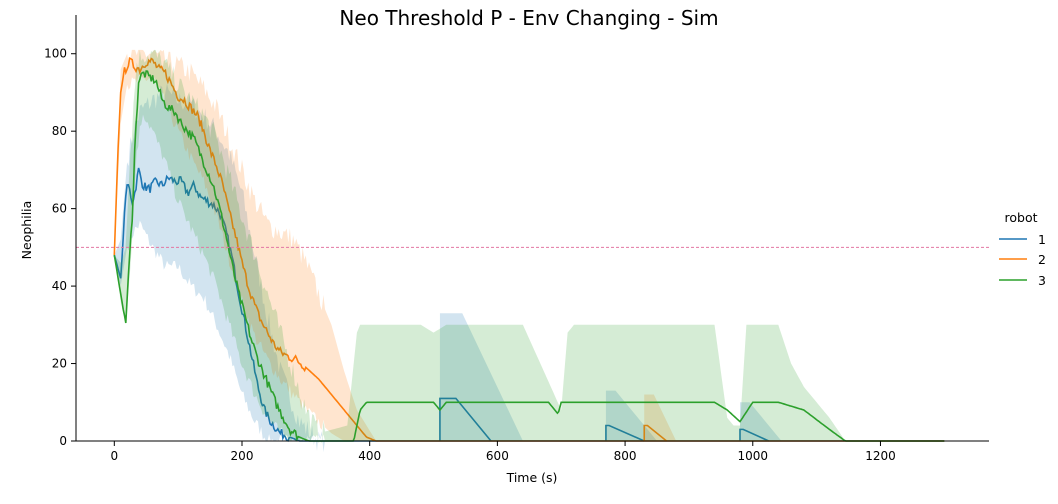 This screenshot has height=504, width=1058. Describe the element at coordinates (114, 456) in the screenshot. I see `x-tick-label: 0` at that location.